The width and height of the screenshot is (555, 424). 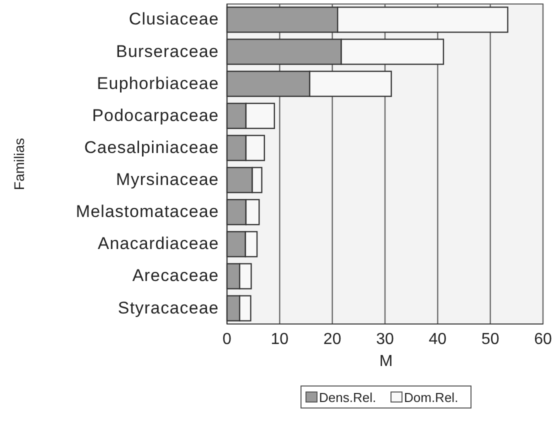 What do you see at coordinates (151, 147) in the screenshot?
I see `y-tick-label: Caesalpiniaceae` at bounding box center [151, 147].